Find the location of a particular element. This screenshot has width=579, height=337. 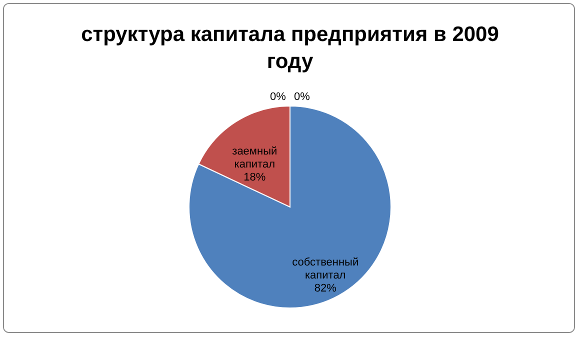

slice-label: собственный капитал is located at coordinates (325, 269).